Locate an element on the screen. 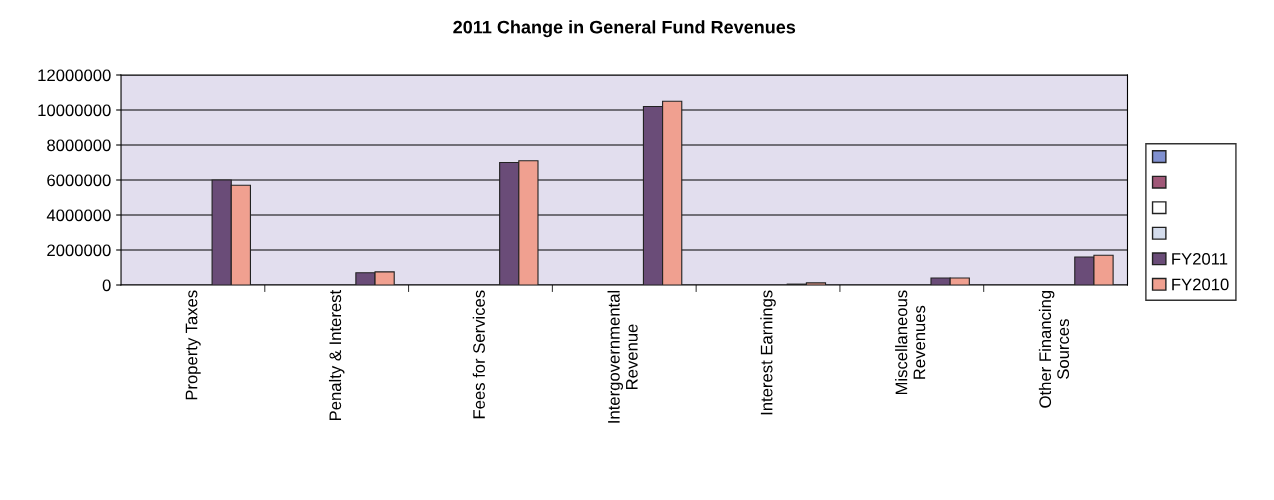 The image size is (1274, 500). legend-label: FY2010 is located at coordinates (1200, 284).